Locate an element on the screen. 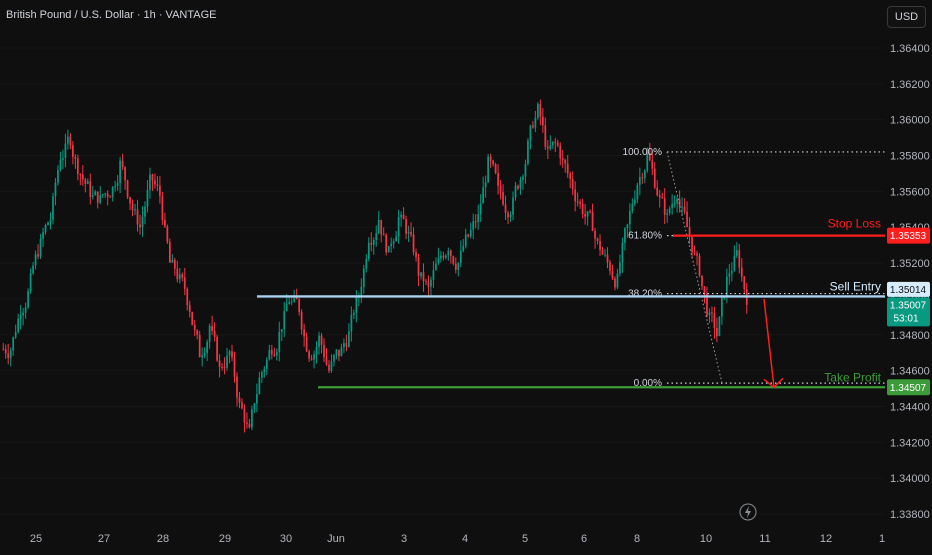  time-tick-label: Jun is located at coordinates (336, 539).